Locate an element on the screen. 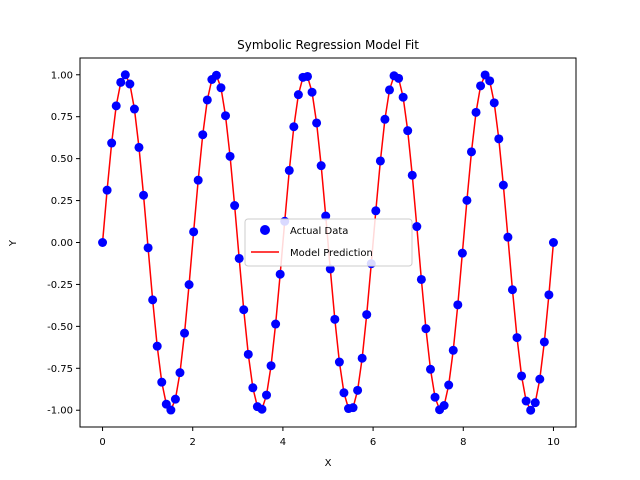 This screenshot has width=640, height=480. x-tick-label: 10 is located at coordinates (553, 442).